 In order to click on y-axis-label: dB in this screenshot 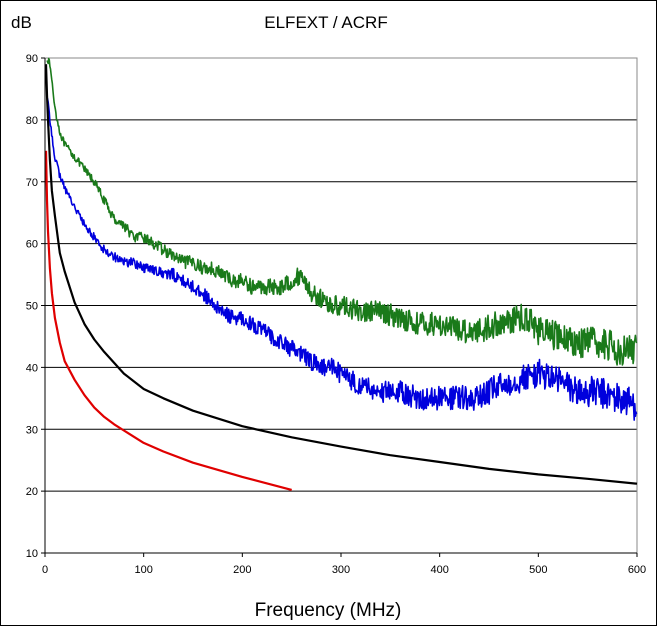, I will do `click(21, 22)`.